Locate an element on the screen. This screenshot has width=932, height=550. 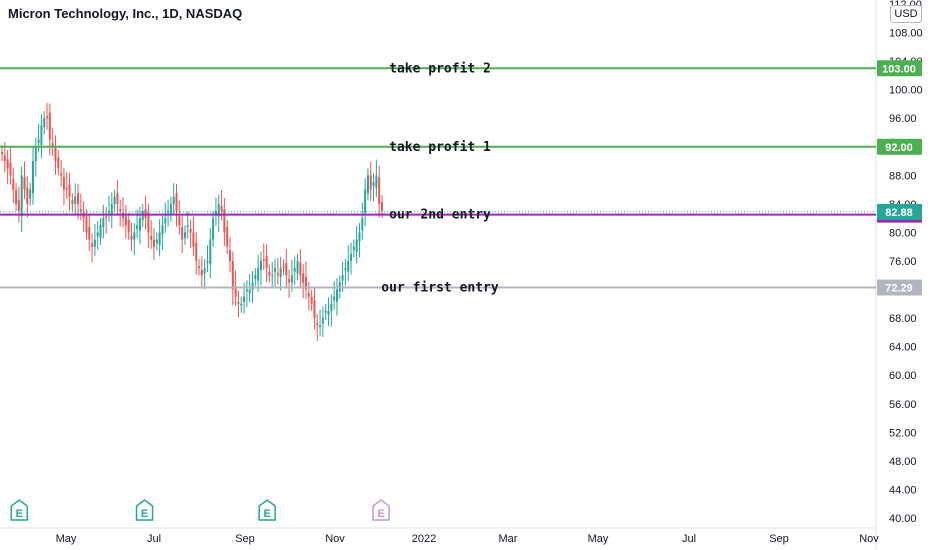
level-annotation: take profit 1 is located at coordinates (440, 147).